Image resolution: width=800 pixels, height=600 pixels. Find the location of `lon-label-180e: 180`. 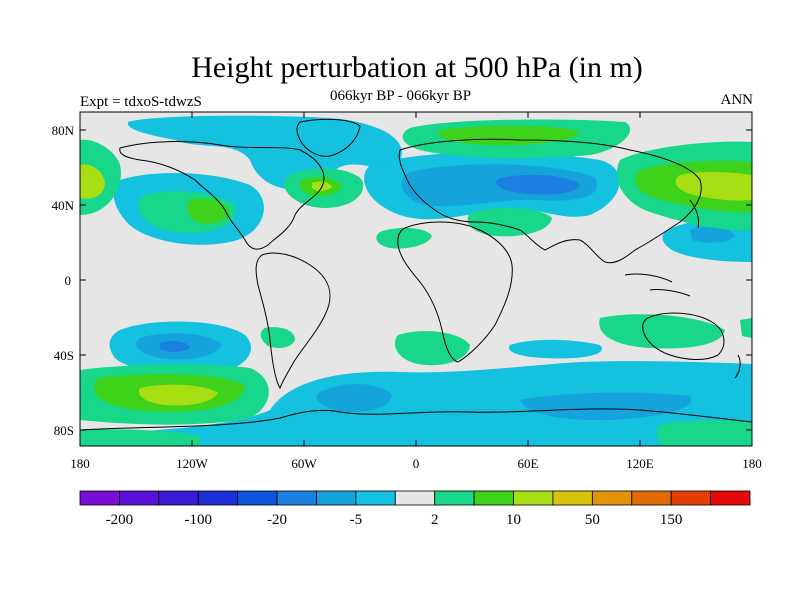

lon-label-180e: 180 is located at coordinates (752, 463).